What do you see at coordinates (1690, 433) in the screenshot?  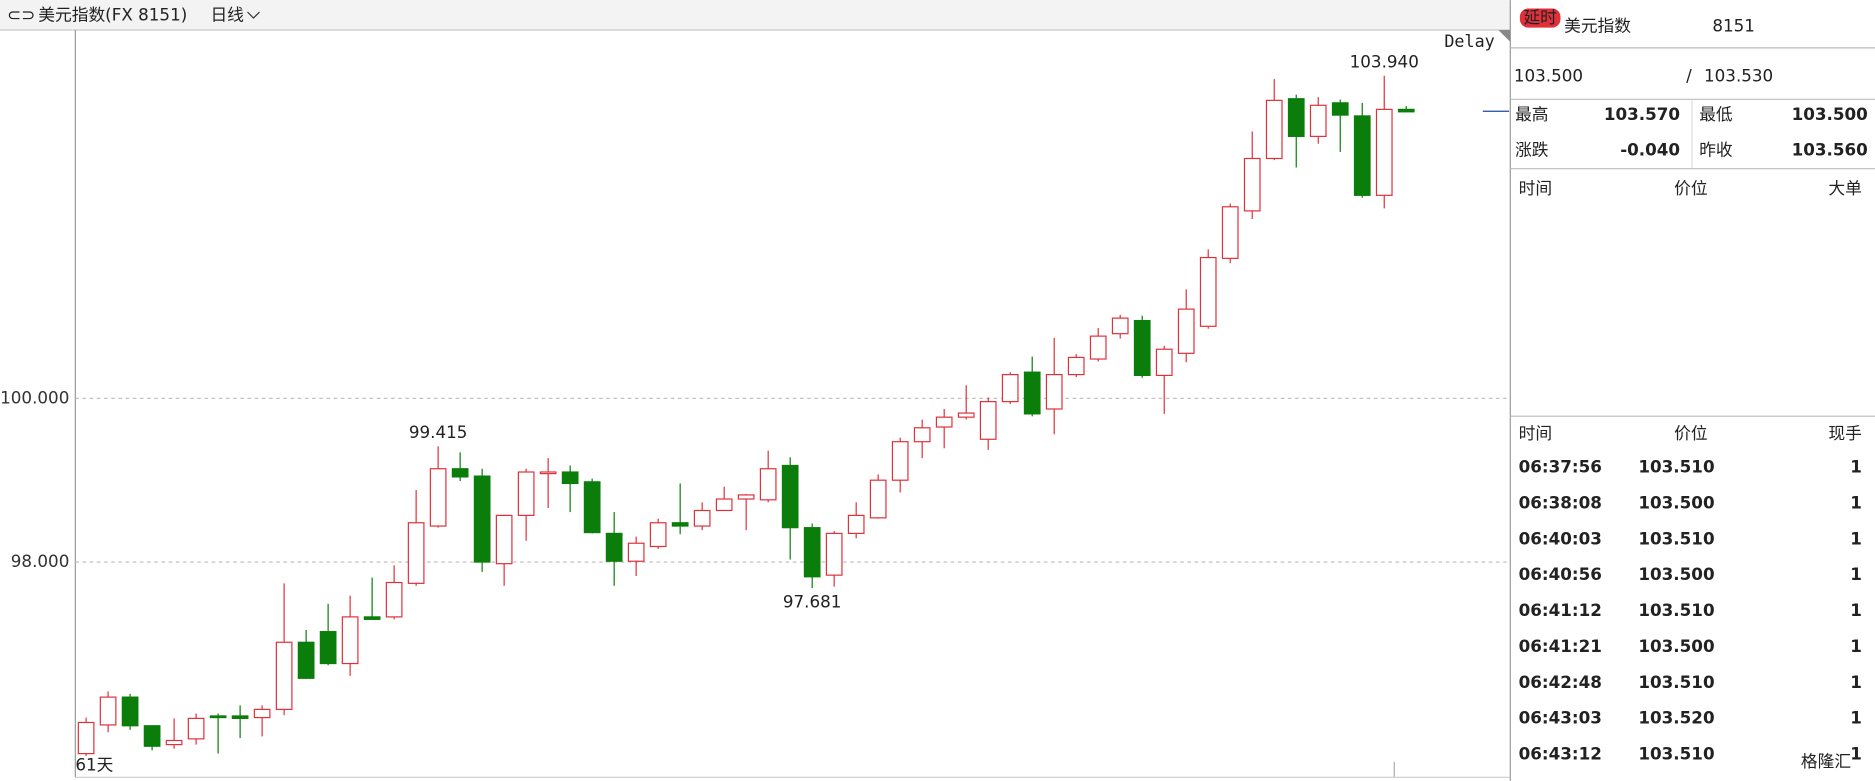 I see `table-header: 价位` at bounding box center [1690, 433].